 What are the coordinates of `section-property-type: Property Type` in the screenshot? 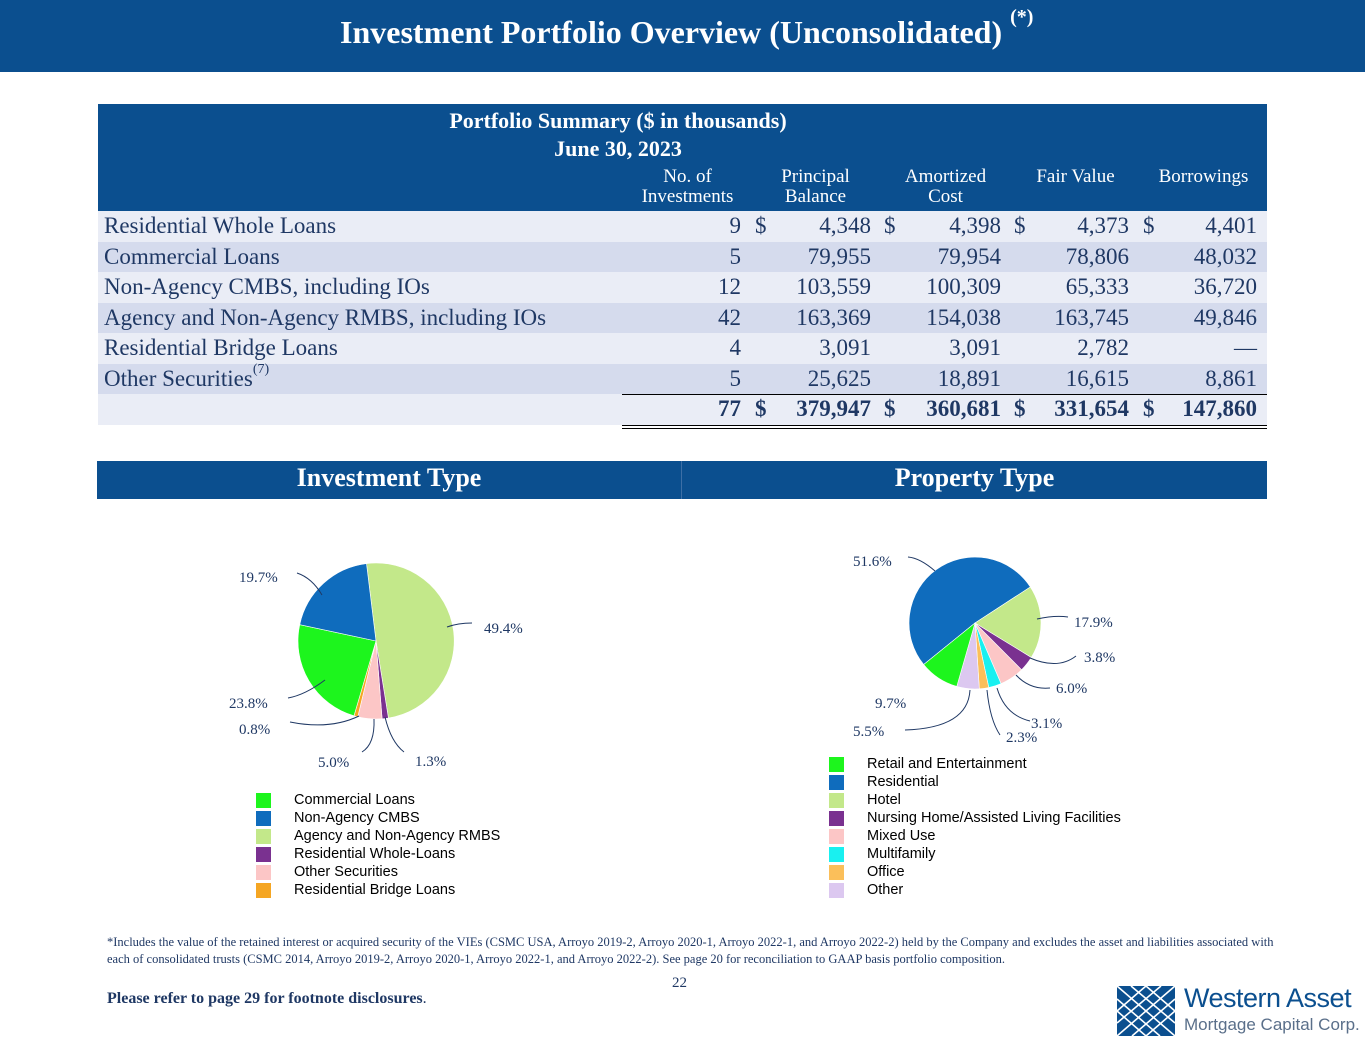 It's located at (974, 477).